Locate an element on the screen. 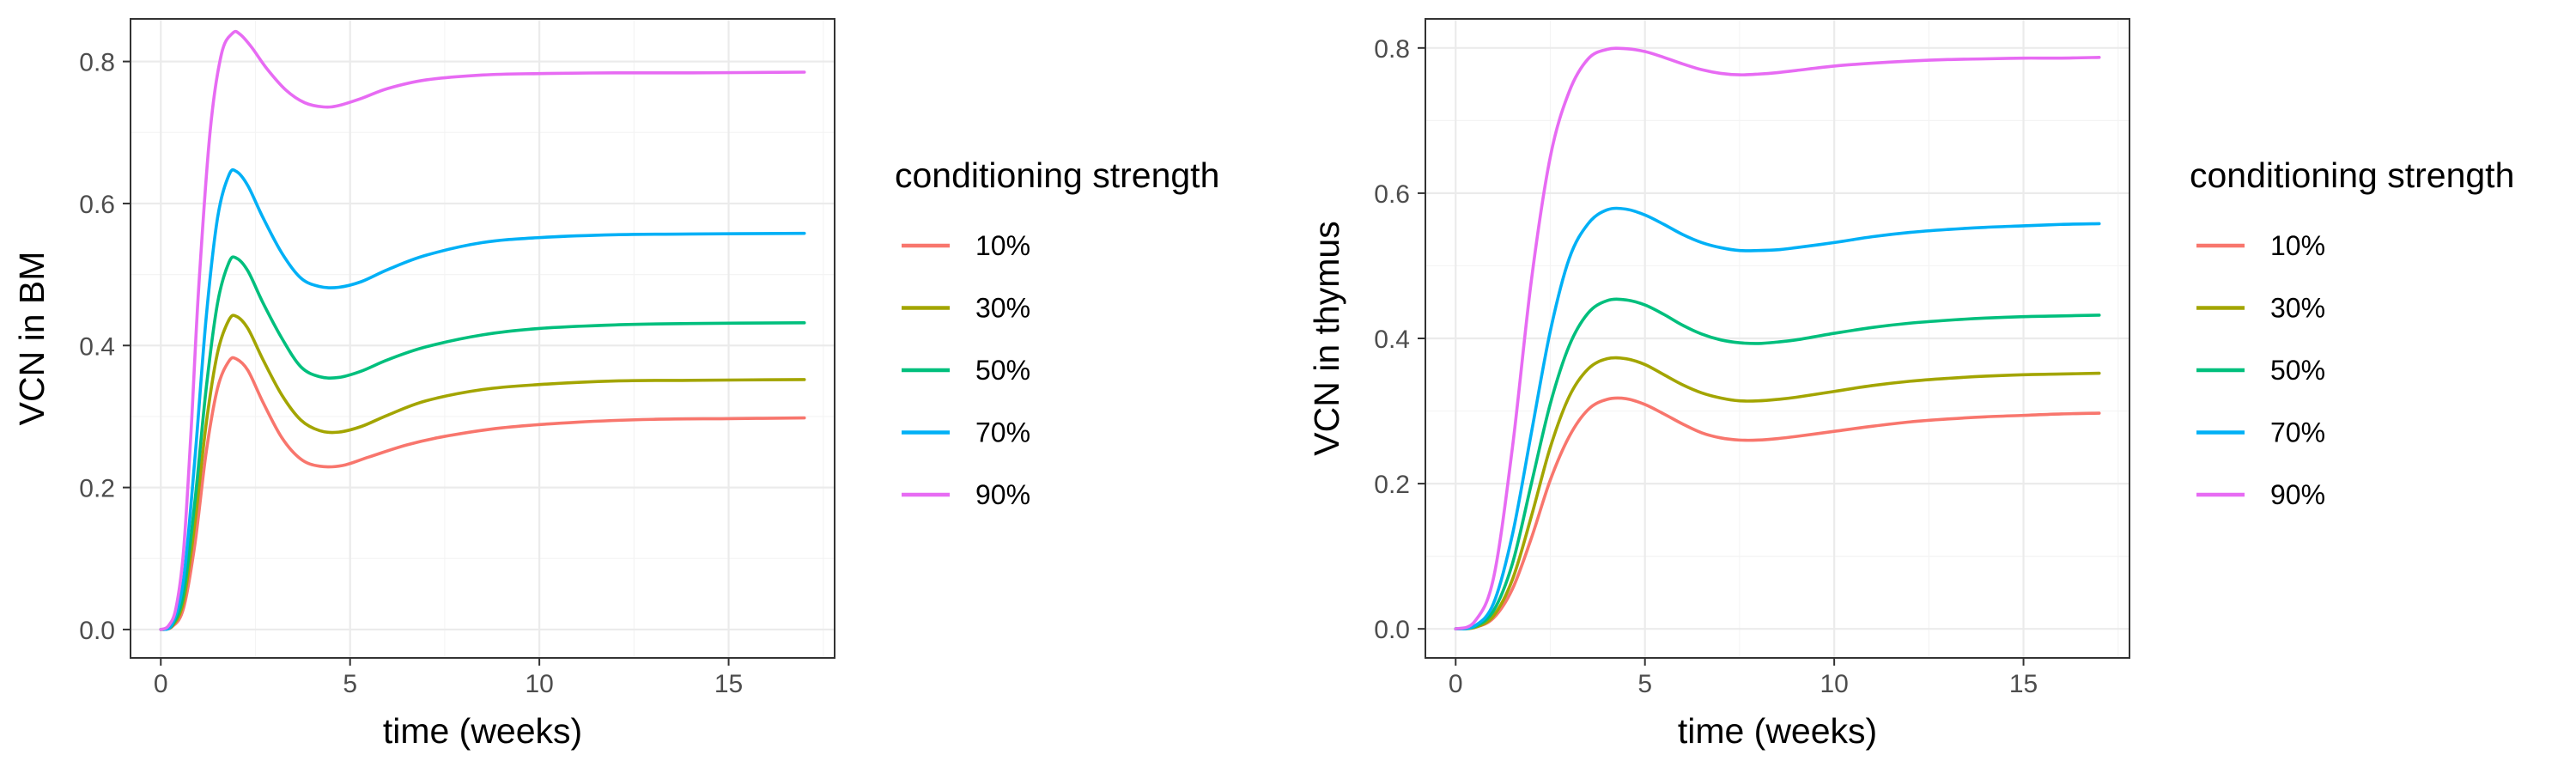 This screenshot has width=2576, height=773. series-line-70pct is located at coordinates (1777, 418).